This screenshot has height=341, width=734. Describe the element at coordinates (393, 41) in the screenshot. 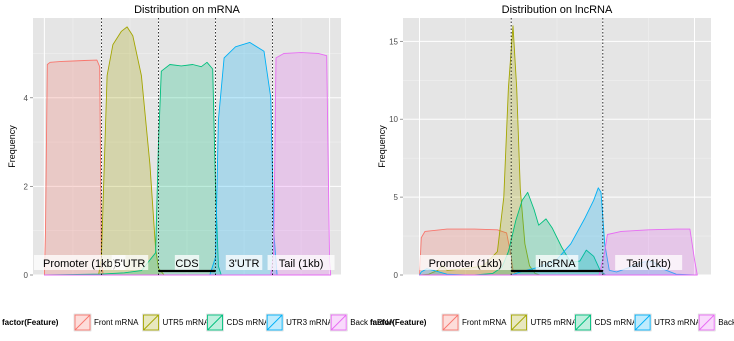

I see `y-tick-label: 15` at that location.